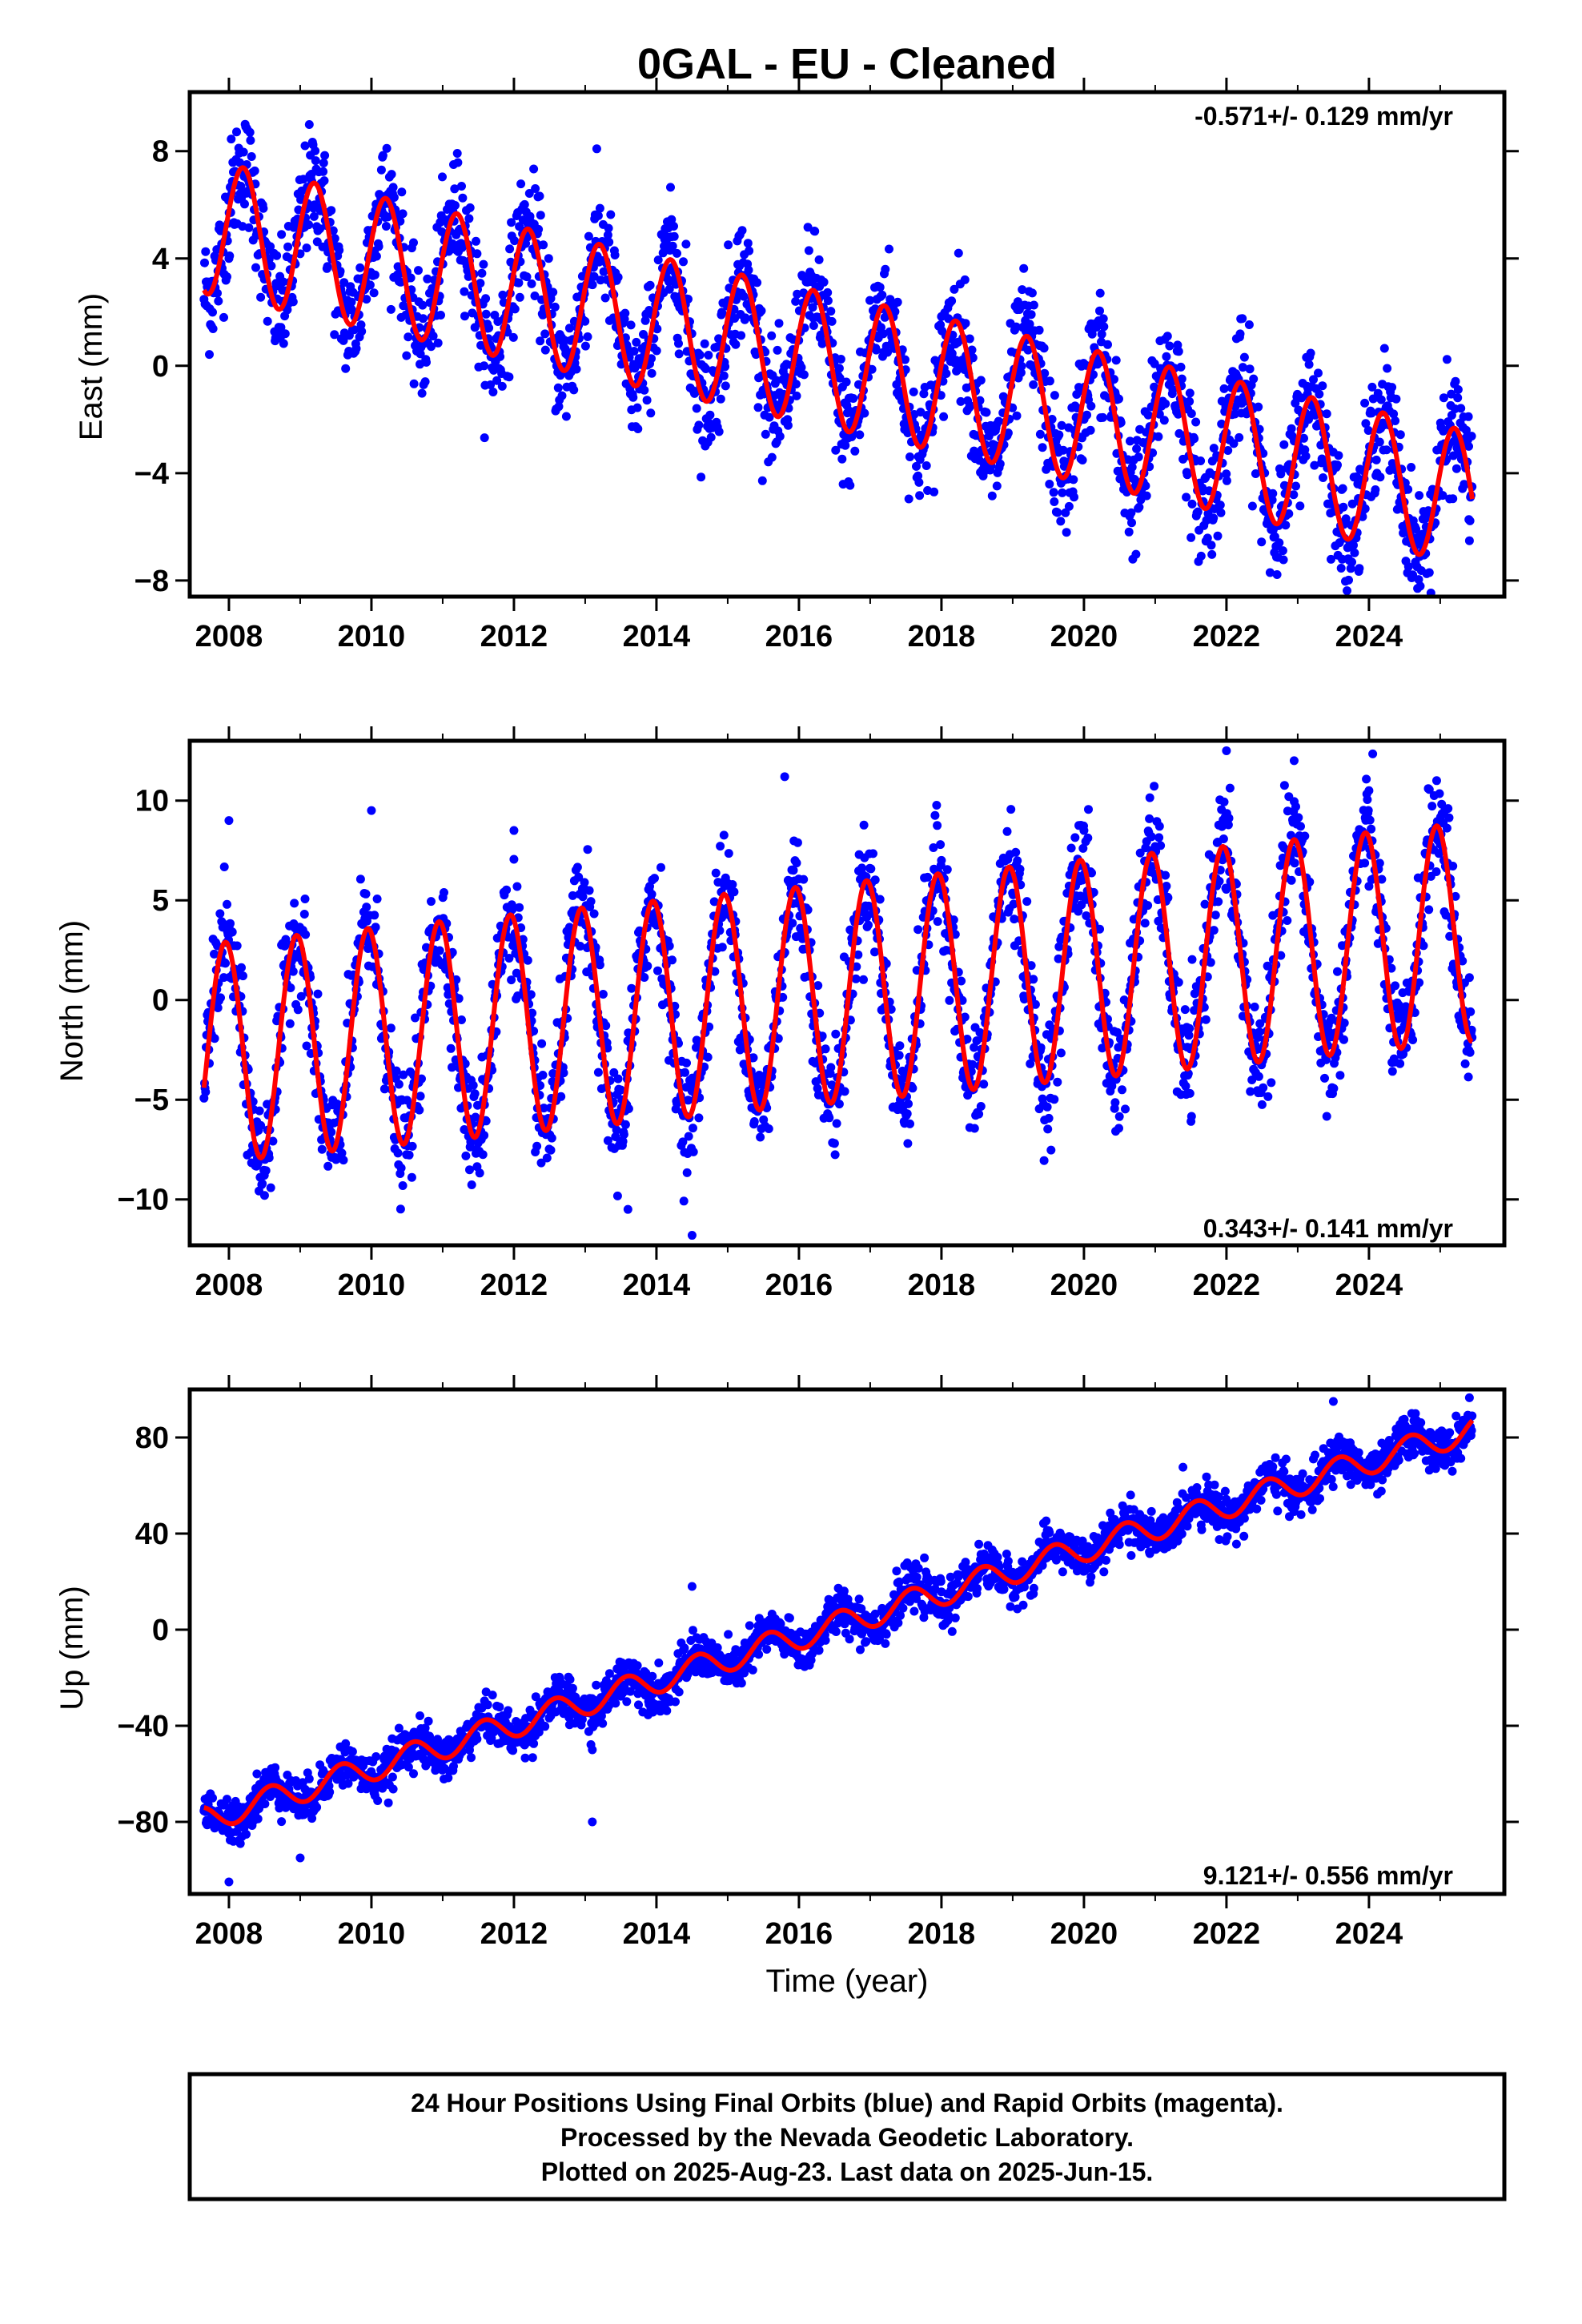  I want to click on north-x-tick-label: 2016, so click(799, 1285).